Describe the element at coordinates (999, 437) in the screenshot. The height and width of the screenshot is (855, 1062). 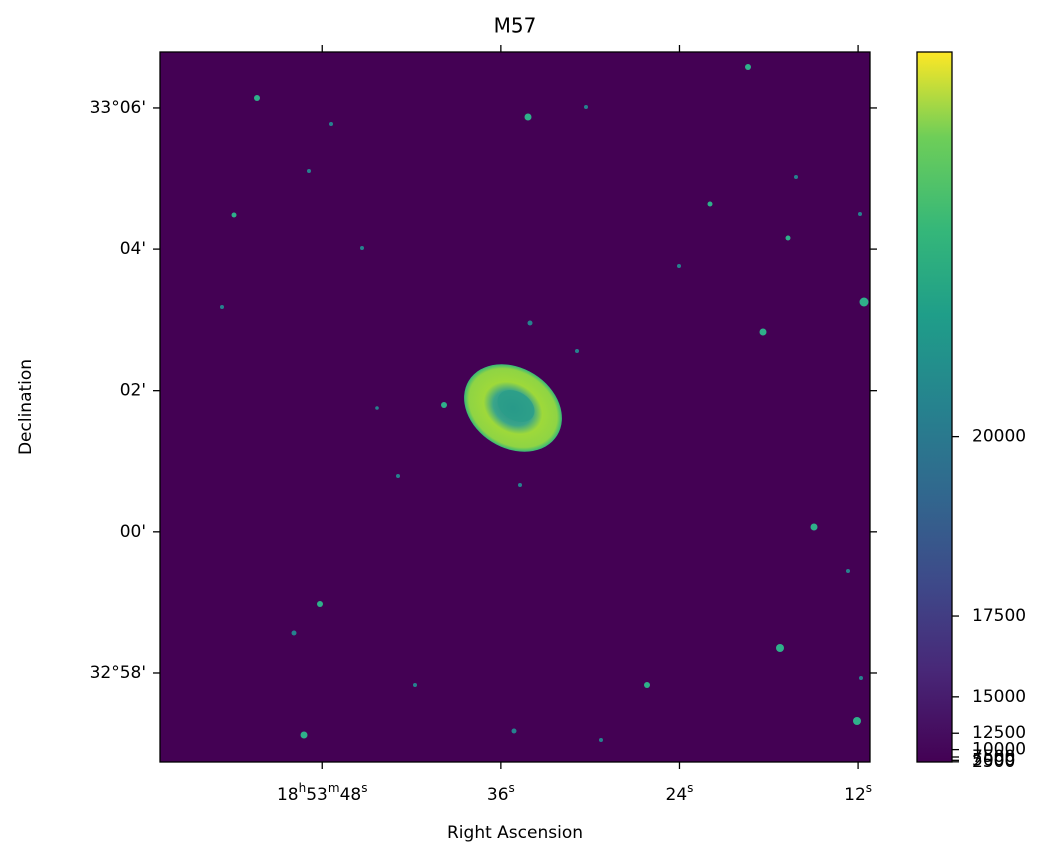
I see `colorbar-tick-label: 20000` at that location.